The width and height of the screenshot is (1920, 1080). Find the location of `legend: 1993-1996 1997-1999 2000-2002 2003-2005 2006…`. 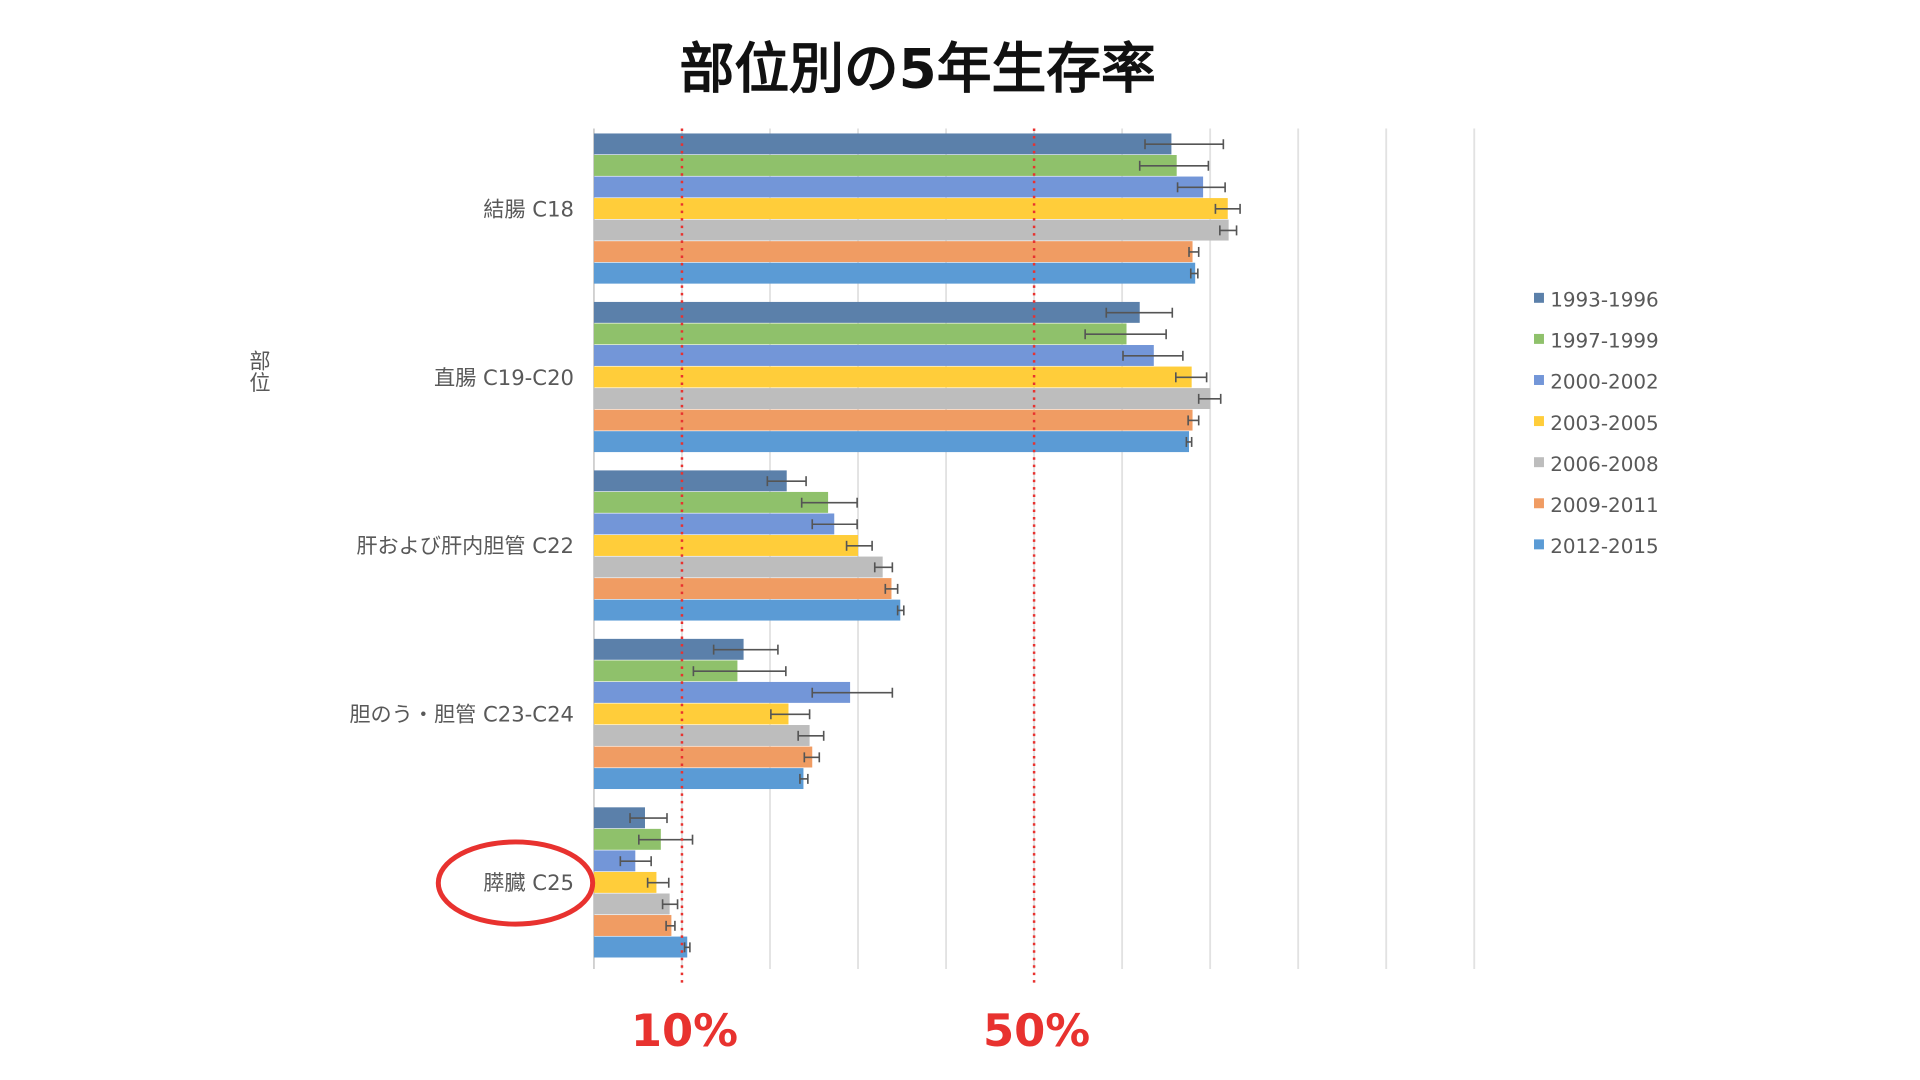

legend: 1993-1996 1997-1999 2000-2002 2003-2005 2006… is located at coordinates (1596, 423).